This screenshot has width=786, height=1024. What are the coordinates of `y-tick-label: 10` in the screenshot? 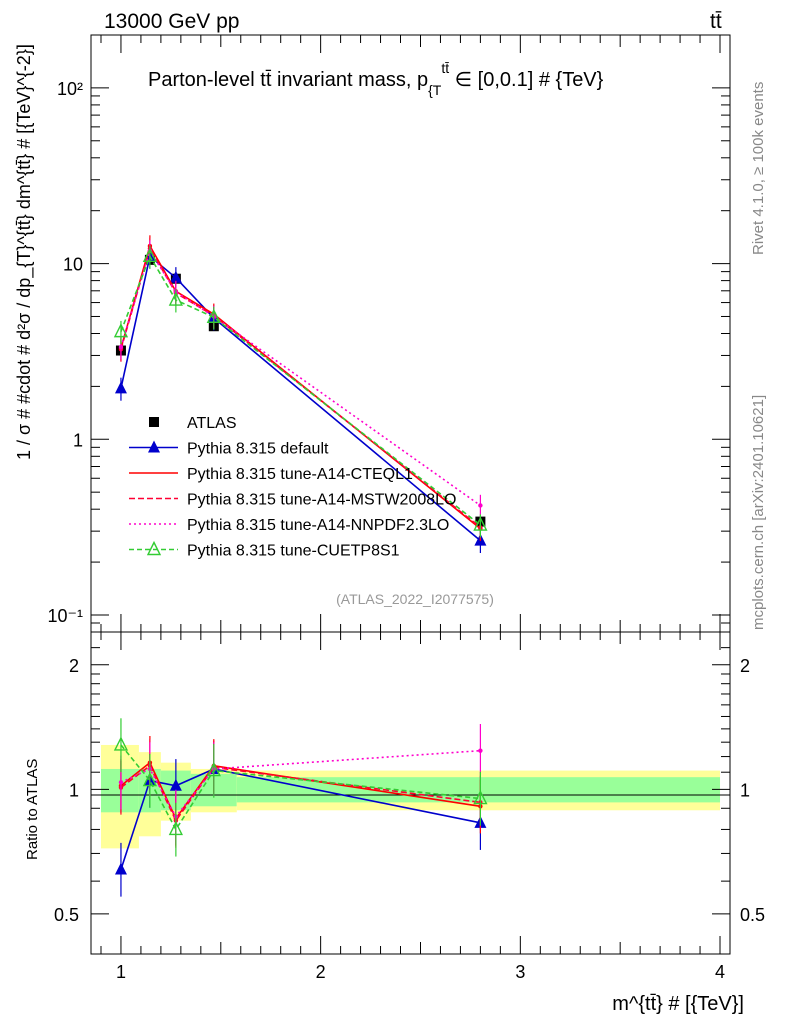 It's located at (73, 265).